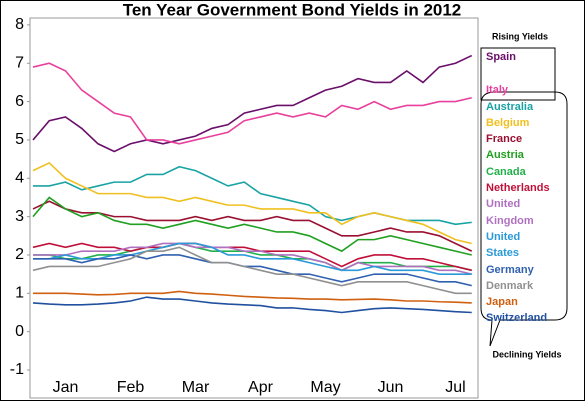 This screenshot has width=585, height=401. I want to click on declining-bracket, so click(524, 219).